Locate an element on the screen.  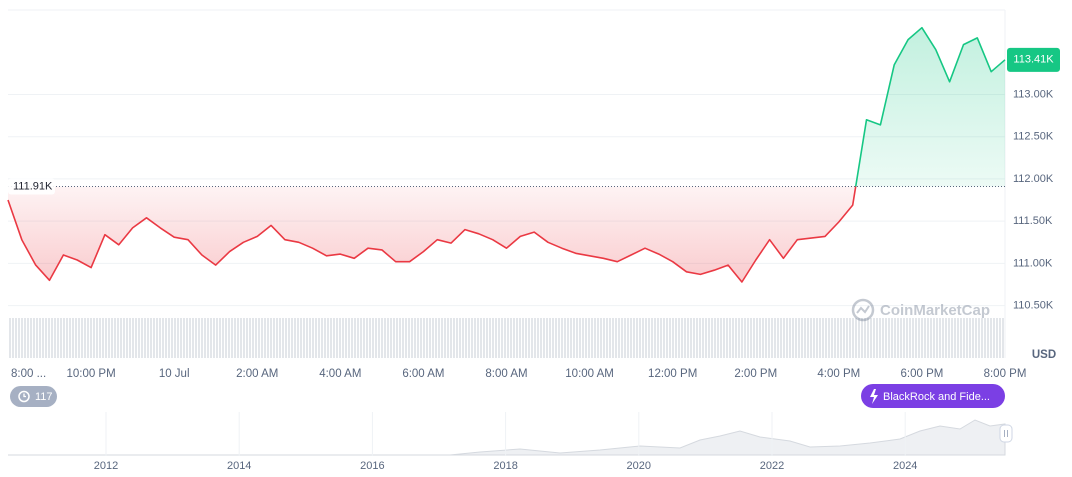
unit-label: USD is located at coordinates (1044, 355).